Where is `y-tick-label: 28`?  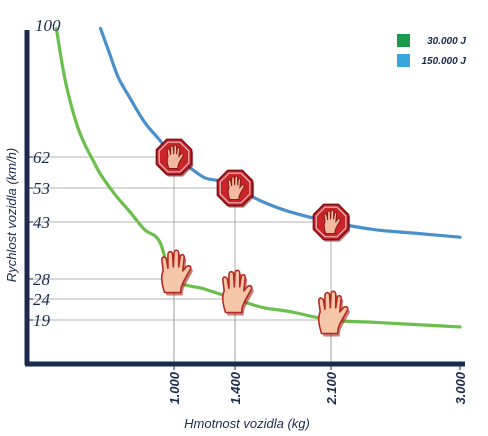 y-tick-label: 28 is located at coordinates (42, 279).